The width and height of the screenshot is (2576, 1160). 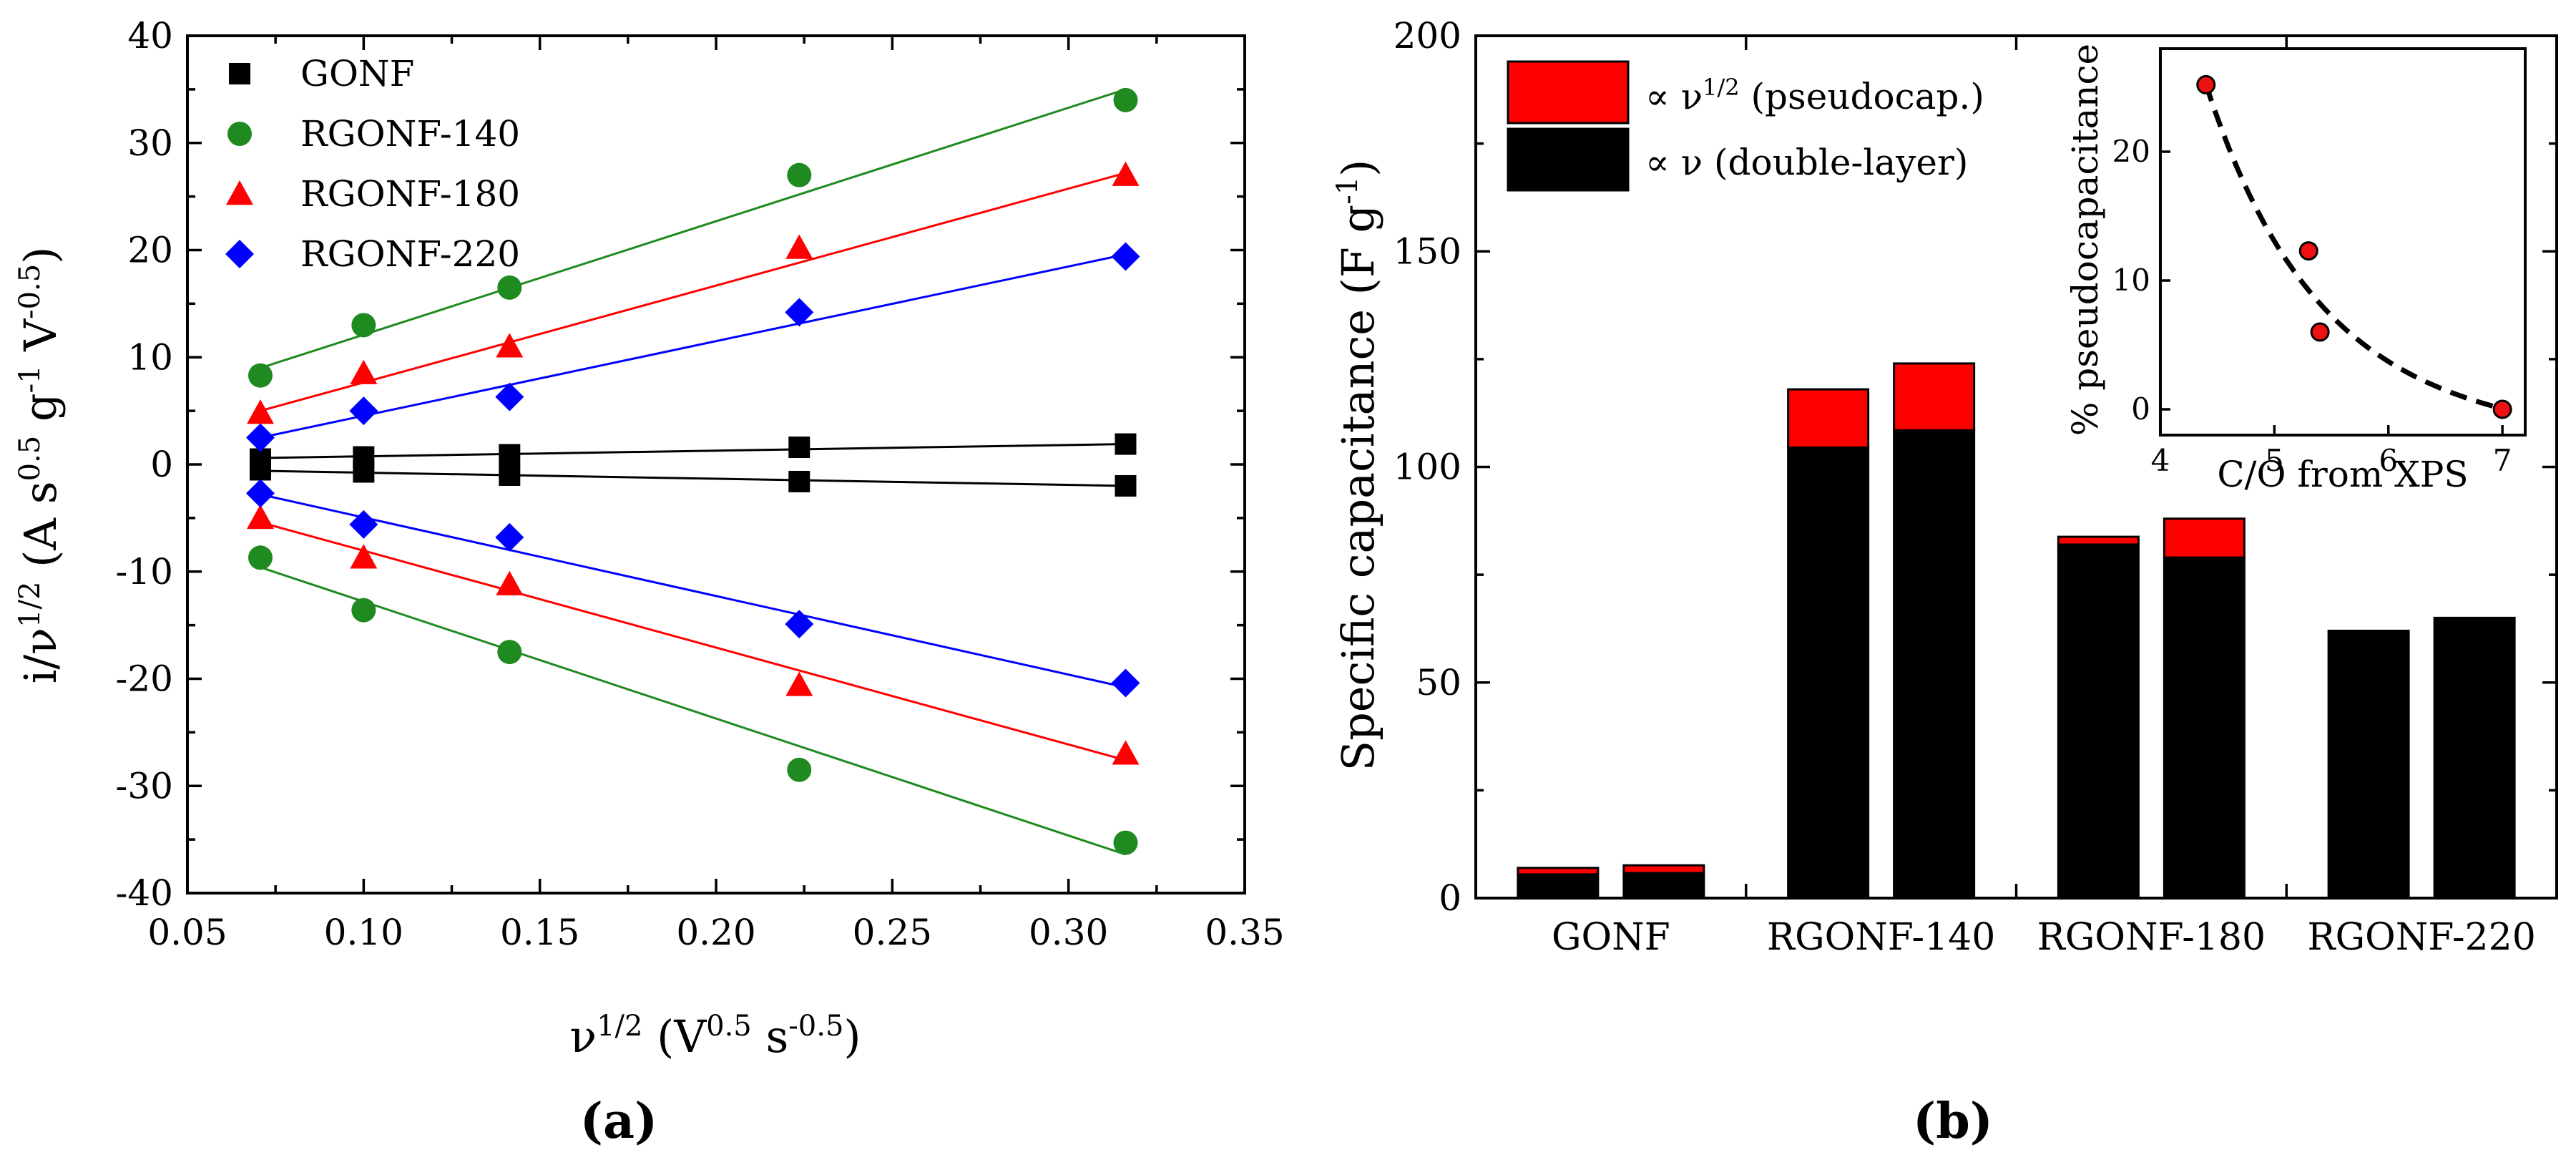 What do you see at coordinates (239, 73) in the screenshot?
I see `legend-marker-gonf` at bounding box center [239, 73].